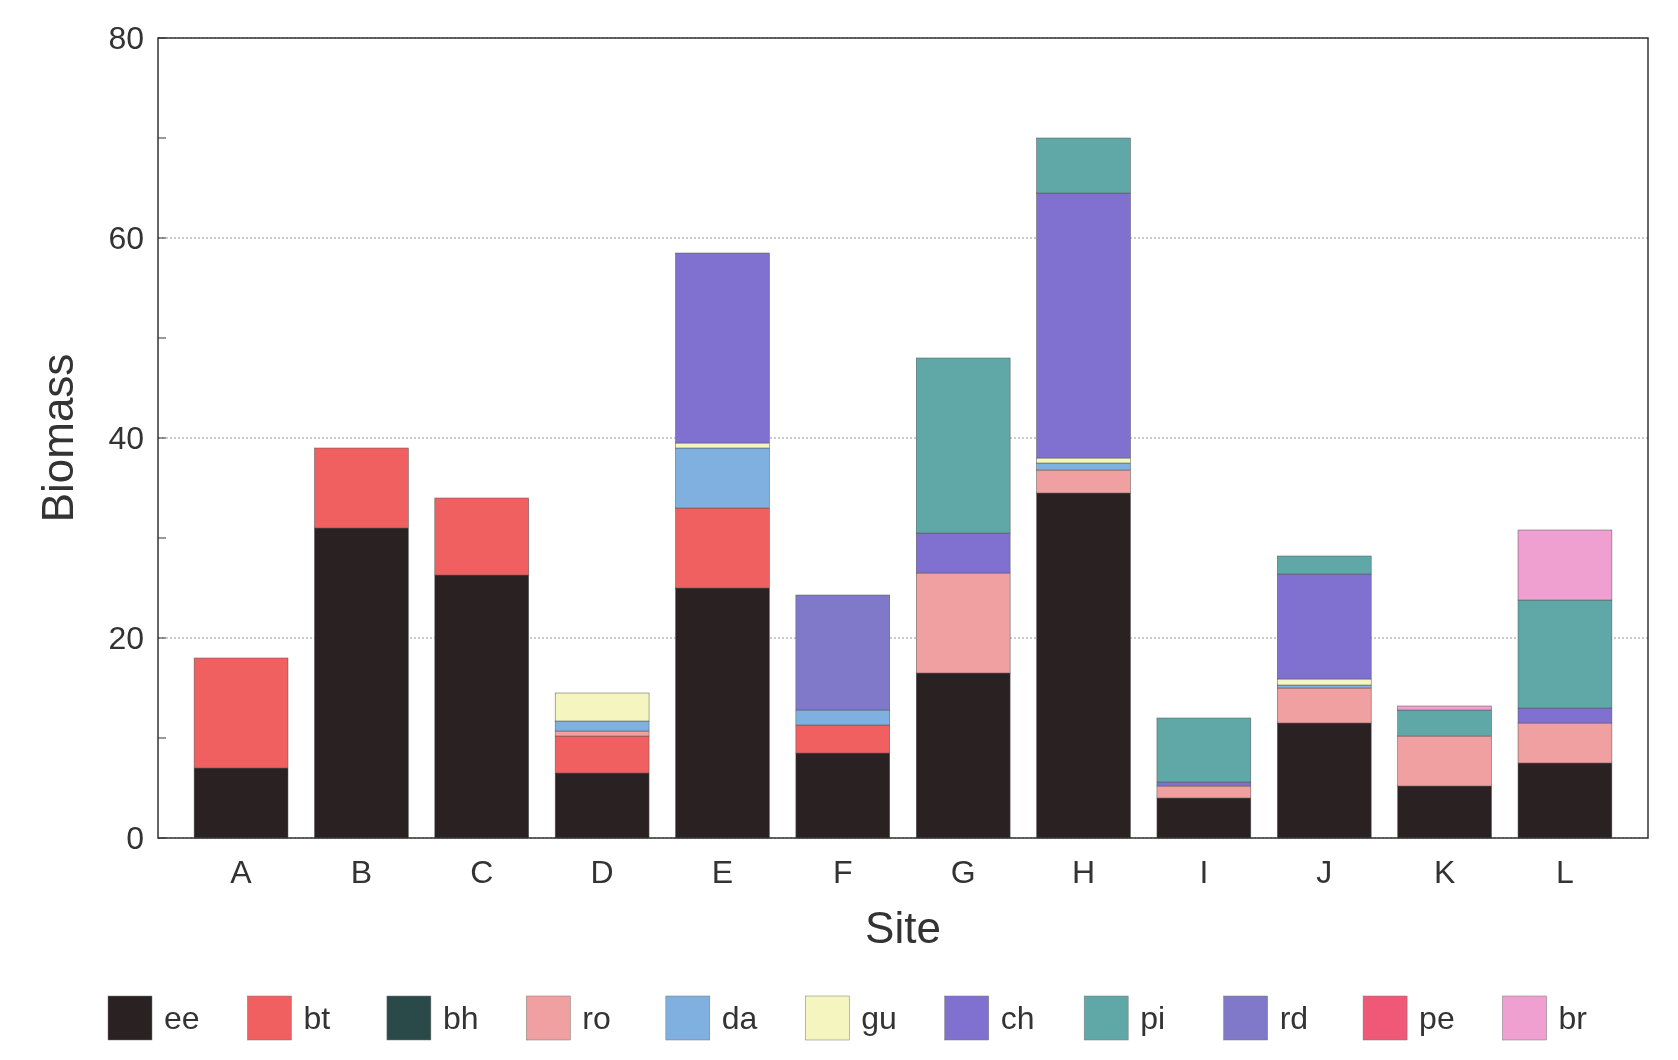 The width and height of the screenshot is (1678, 1060). What do you see at coordinates (182, 1018) in the screenshot?
I see `legend-label: ee` at bounding box center [182, 1018].